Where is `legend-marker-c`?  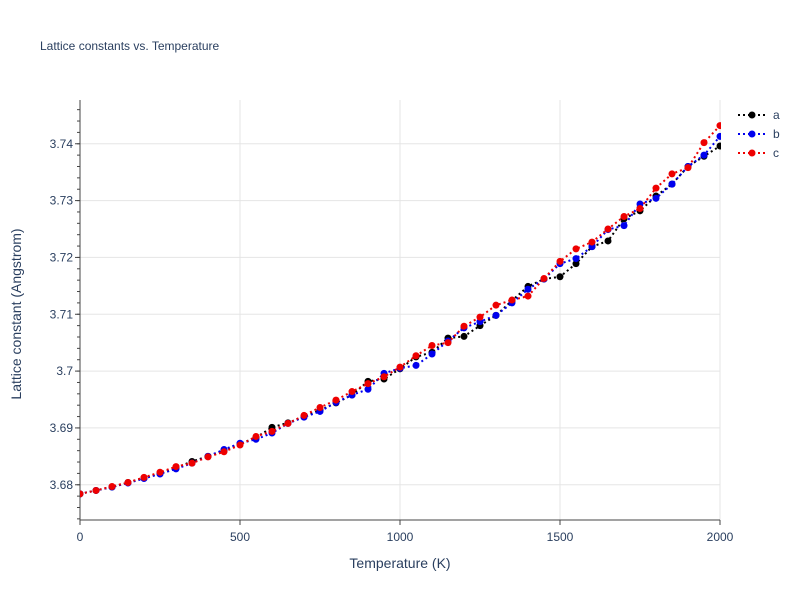 legend-marker-c is located at coordinates (752, 153).